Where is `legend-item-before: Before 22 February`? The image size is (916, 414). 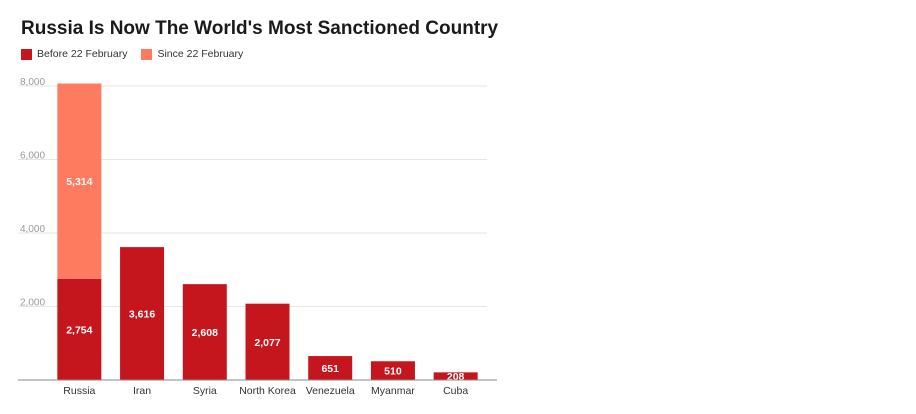 legend-item-before: Before 22 February is located at coordinates (74, 54).